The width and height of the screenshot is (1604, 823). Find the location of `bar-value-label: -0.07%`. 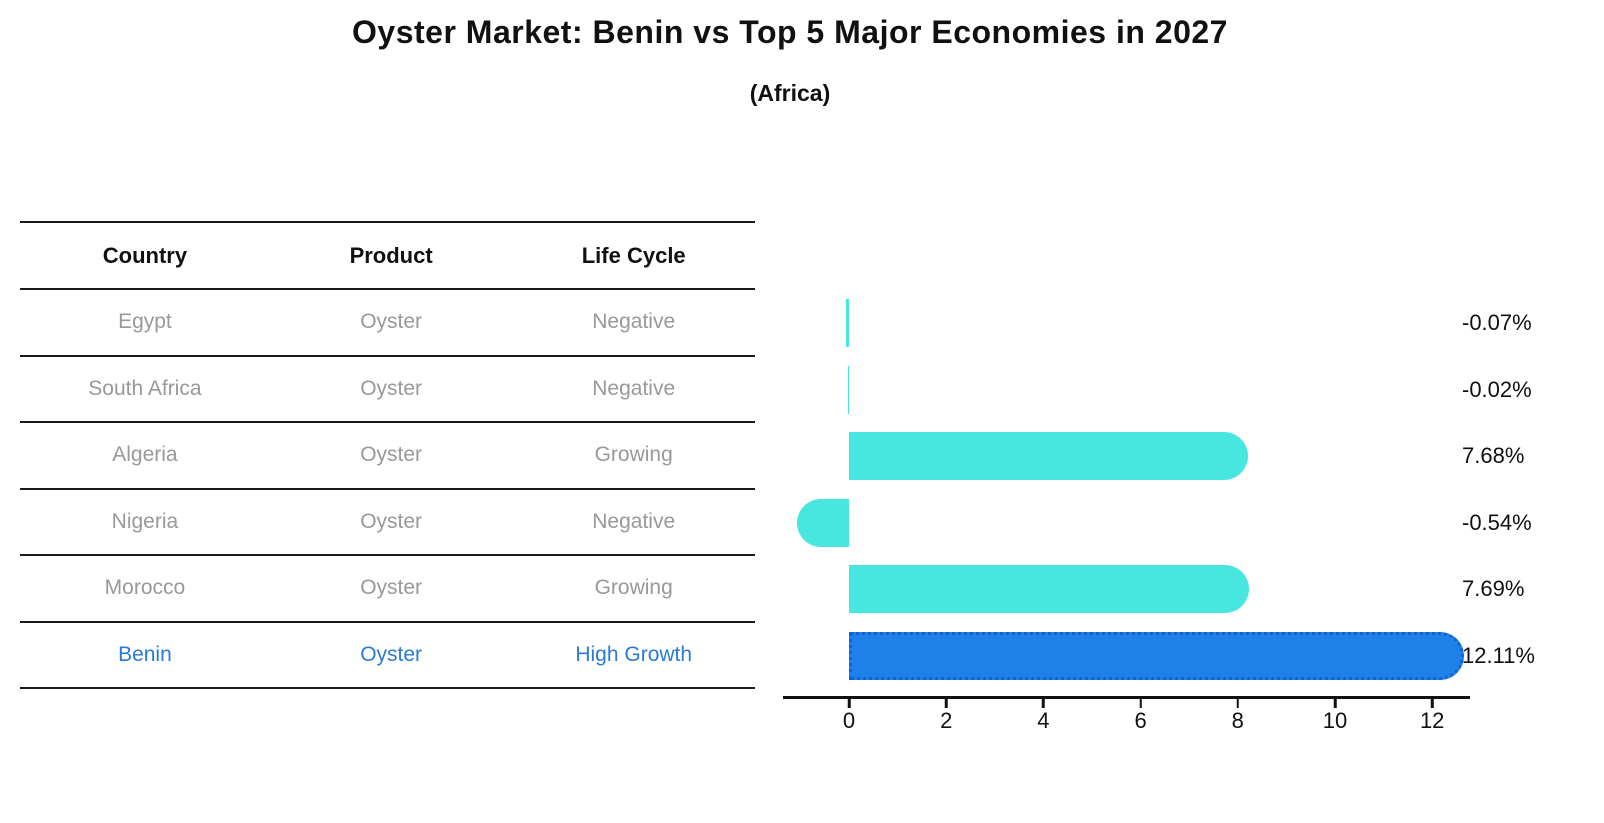

bar-value-label: -0.07% is located at coordinates (1497, 323).